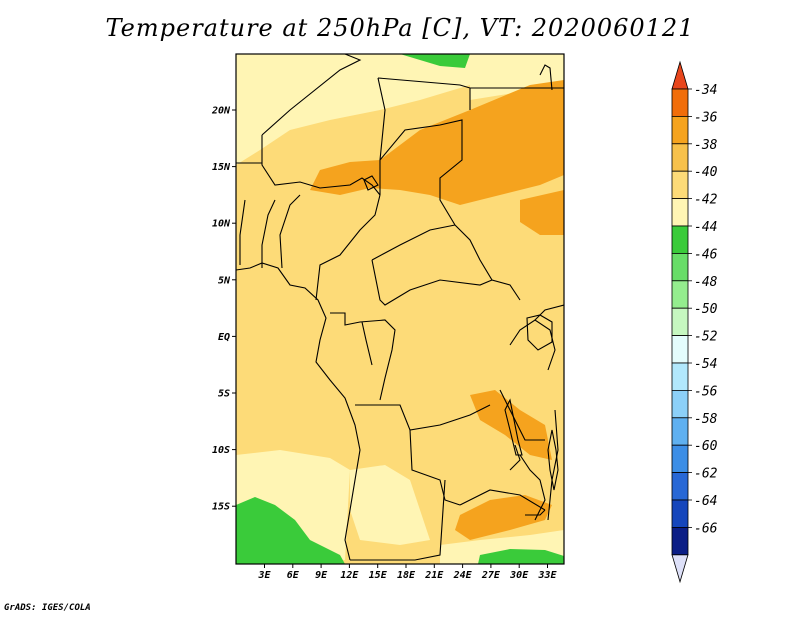  What do you see at coordinates (321, 575) in the screenshot?
I see `lon-tick-label: 9E` at bounding box center [321, 575].